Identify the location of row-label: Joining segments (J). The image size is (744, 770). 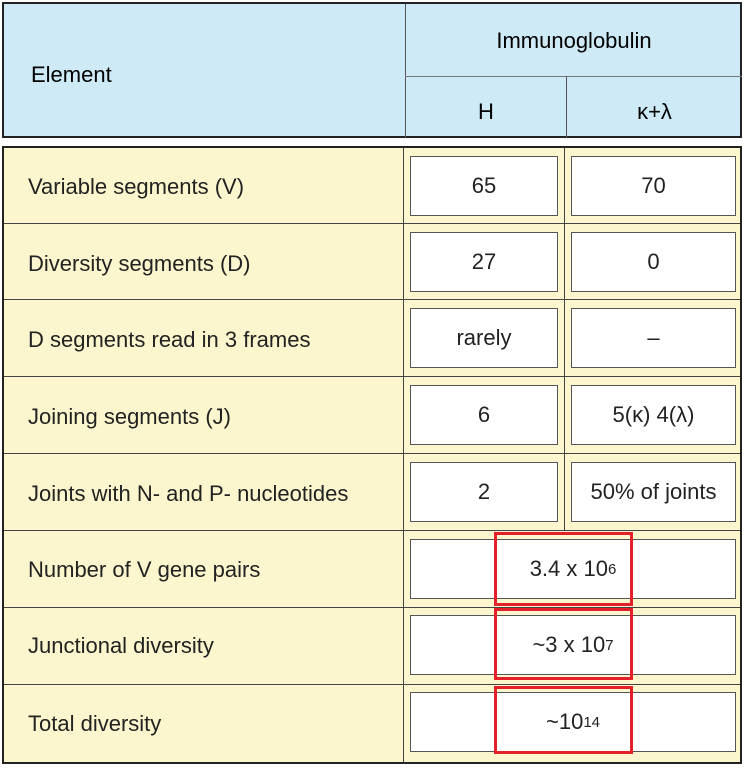
(129, 416).